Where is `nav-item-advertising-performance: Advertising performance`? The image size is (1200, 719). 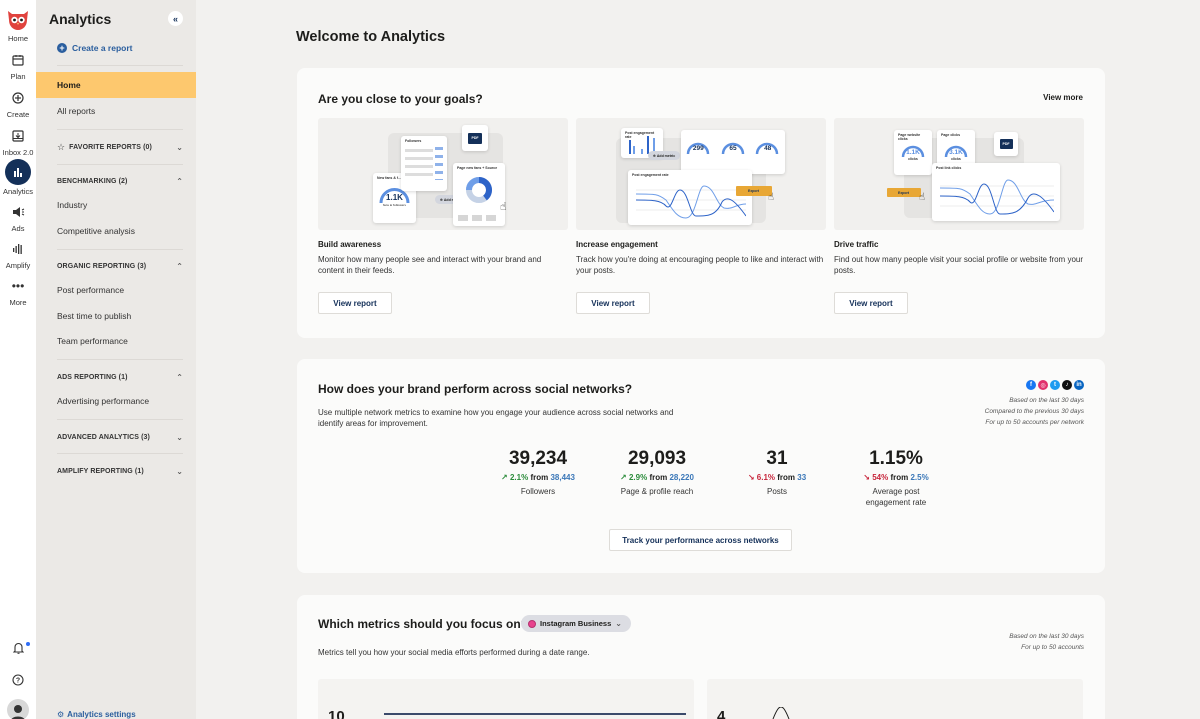
nav-item-advertising-performance: Advertising performance is located at coordinates (103, 401).